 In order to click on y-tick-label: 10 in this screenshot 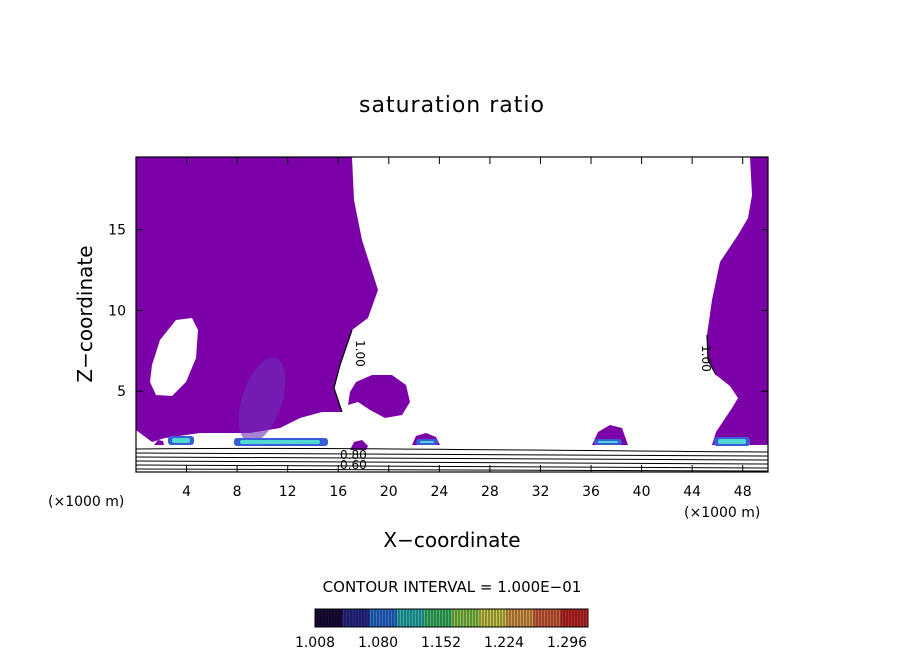, I will do `click(117, 311)`.